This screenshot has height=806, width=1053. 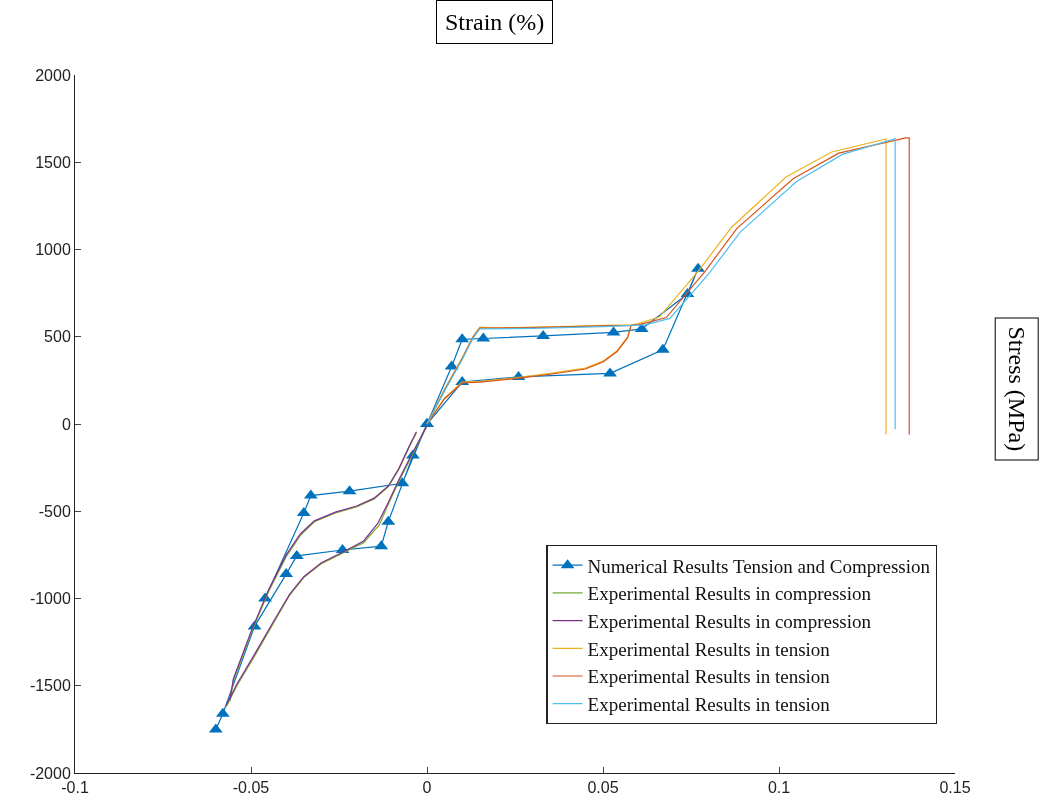 I want to click on x-tick-label: 0.1, so click(x=779, y=788).